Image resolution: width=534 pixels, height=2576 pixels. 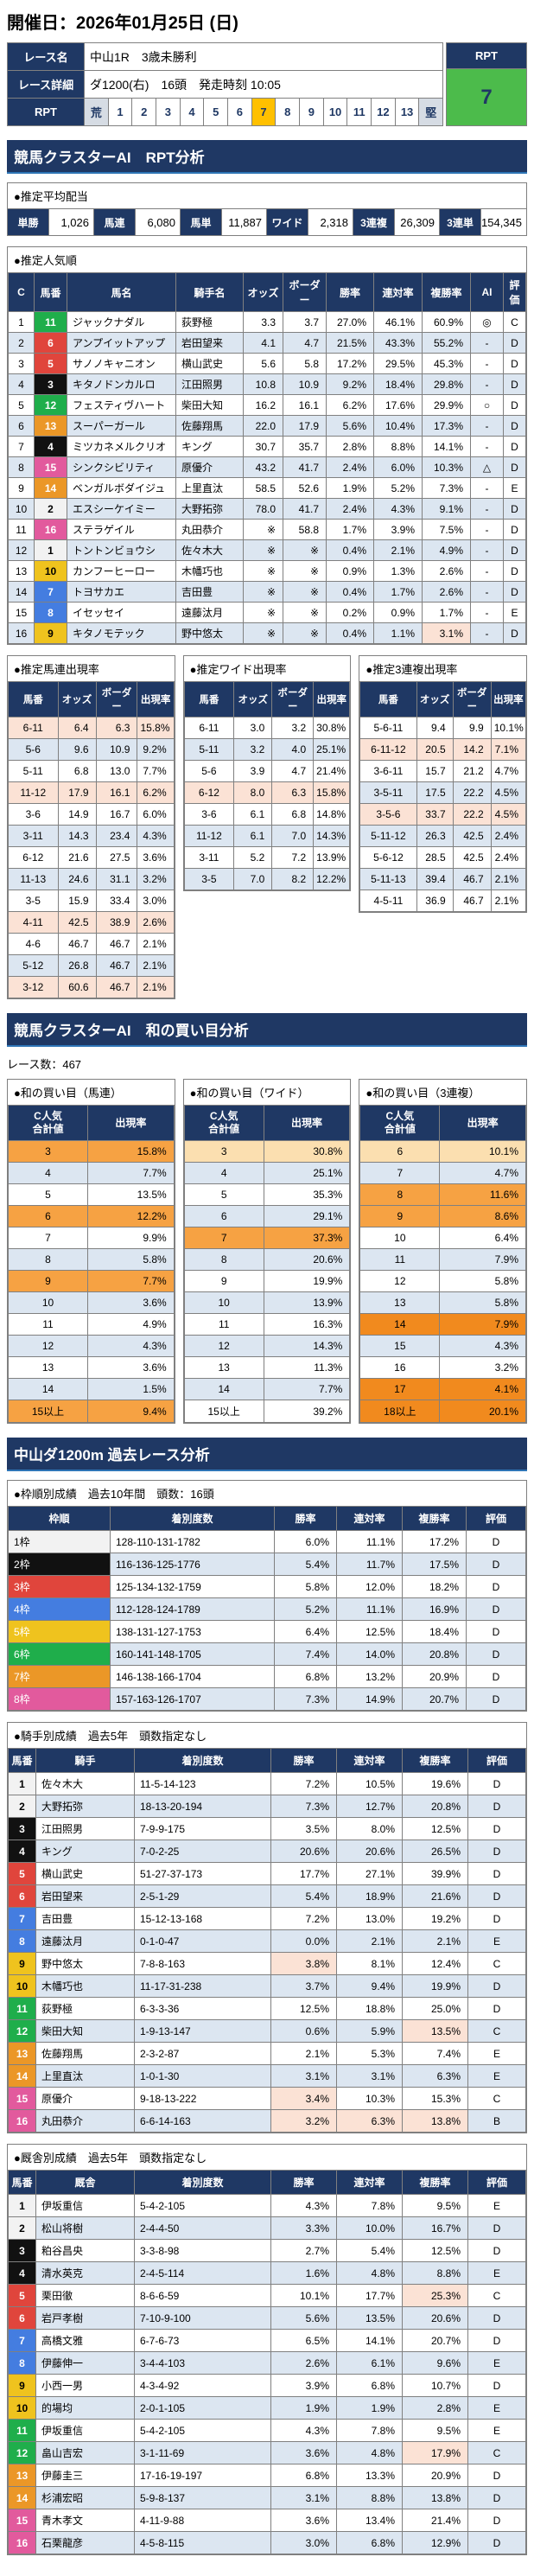 What do you see at coordinates (263, 405) in the screenshot?
I see `cell-odds: 16.2` at bounding box center [263, 405].